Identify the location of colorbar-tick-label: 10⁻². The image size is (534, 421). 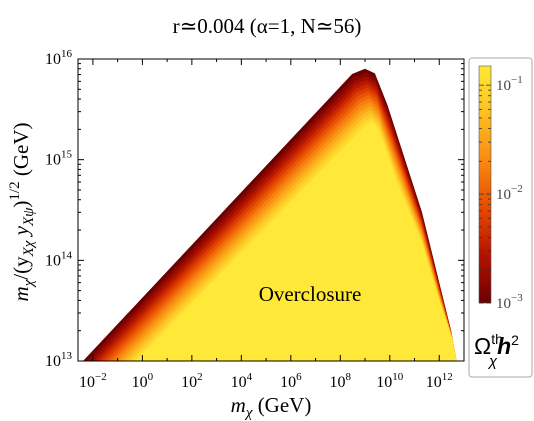
(509, 193).